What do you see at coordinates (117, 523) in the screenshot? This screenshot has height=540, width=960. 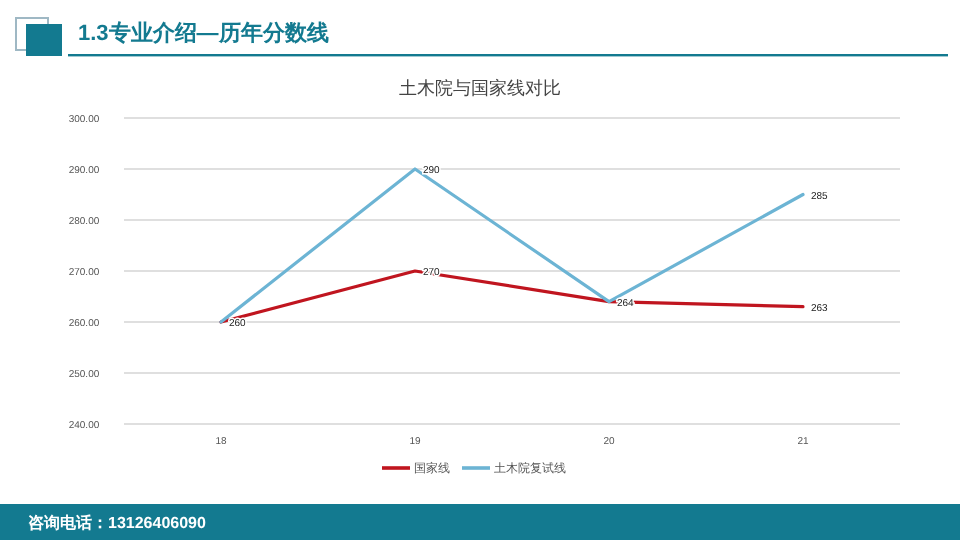 I see `text: 咨询电话：13126406090` at bounding box center [117, 523].